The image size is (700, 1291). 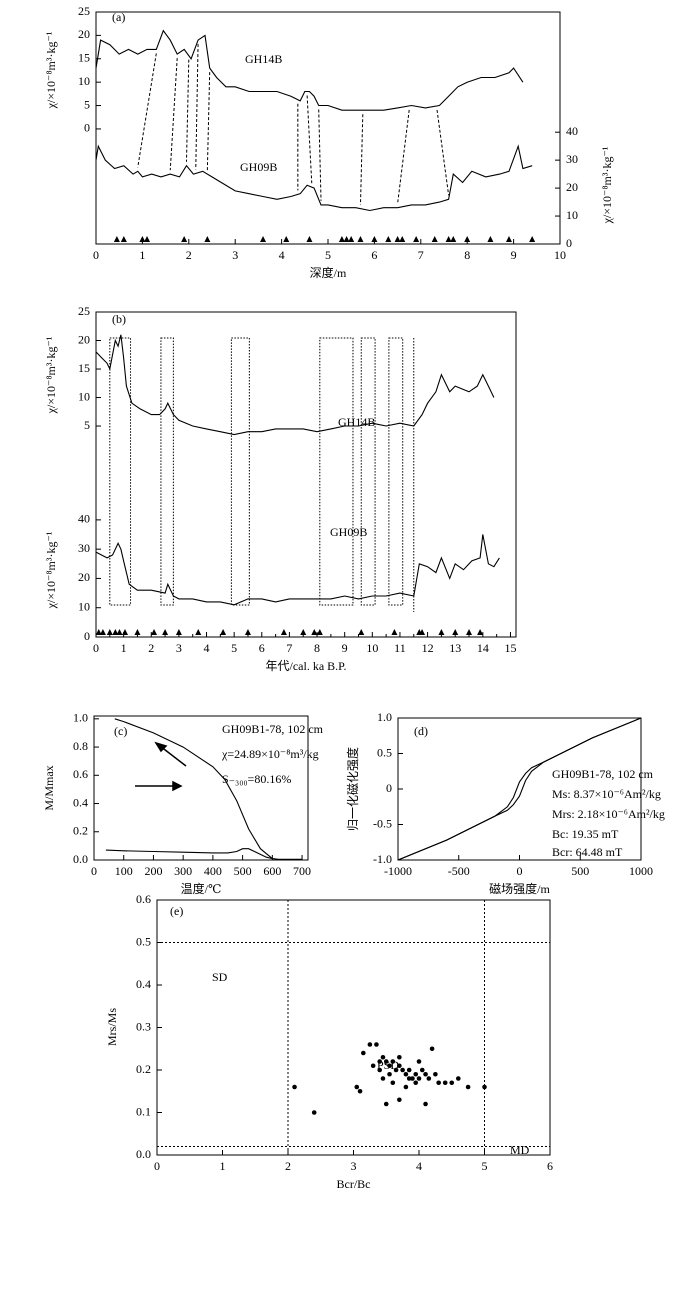 I want to click on x-tick-label: 1, so click(x=223, y=1166).